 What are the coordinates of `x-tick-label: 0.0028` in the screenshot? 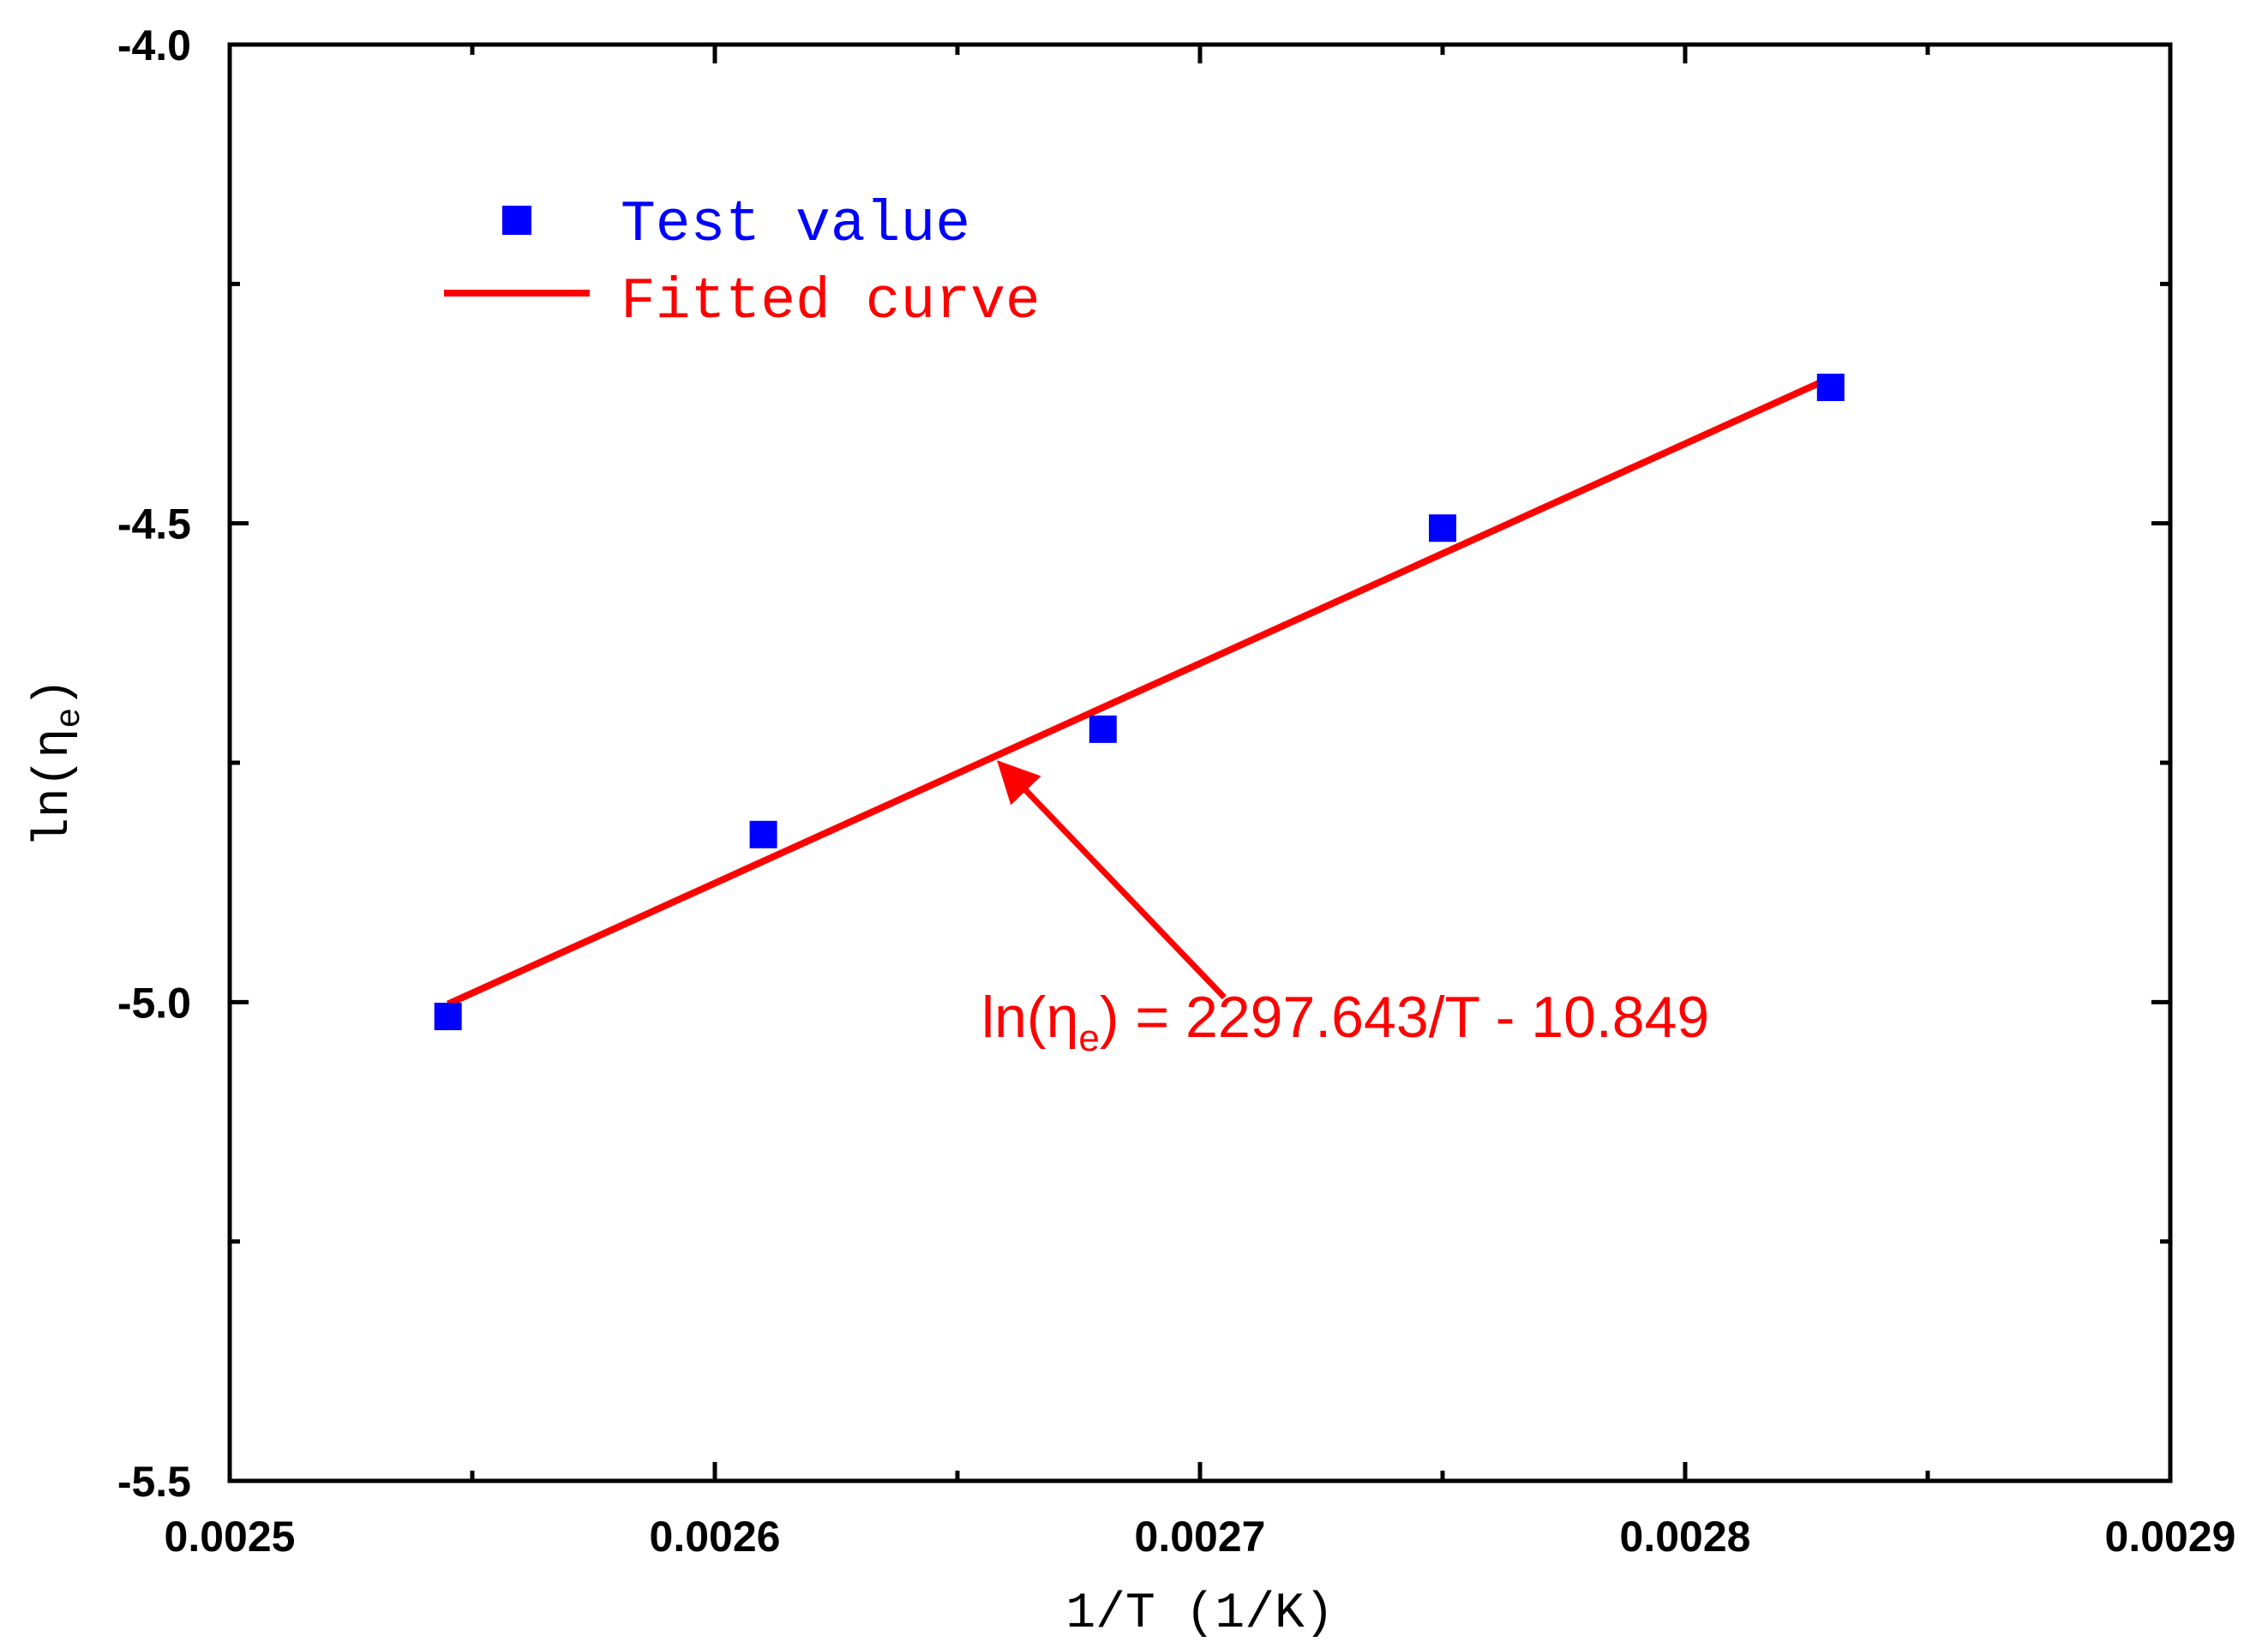 It's located at (1685, 1537).